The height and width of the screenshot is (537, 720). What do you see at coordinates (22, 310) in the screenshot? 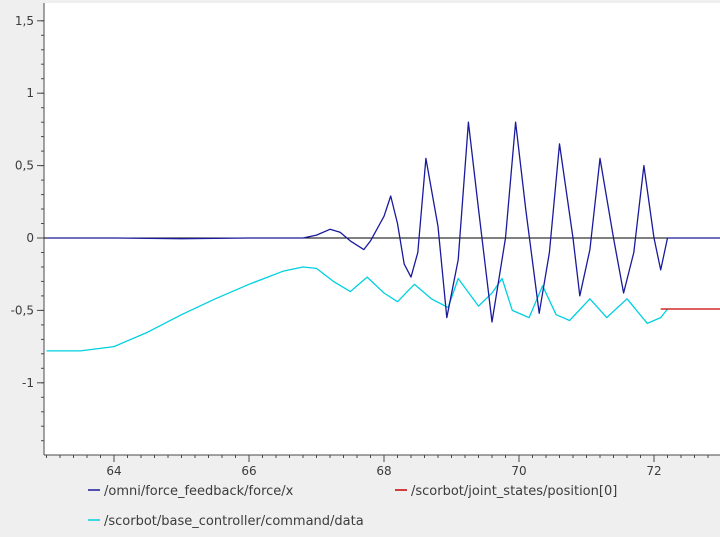
I see `y-tick-label: -0,5` at bounding box center [22, 310].